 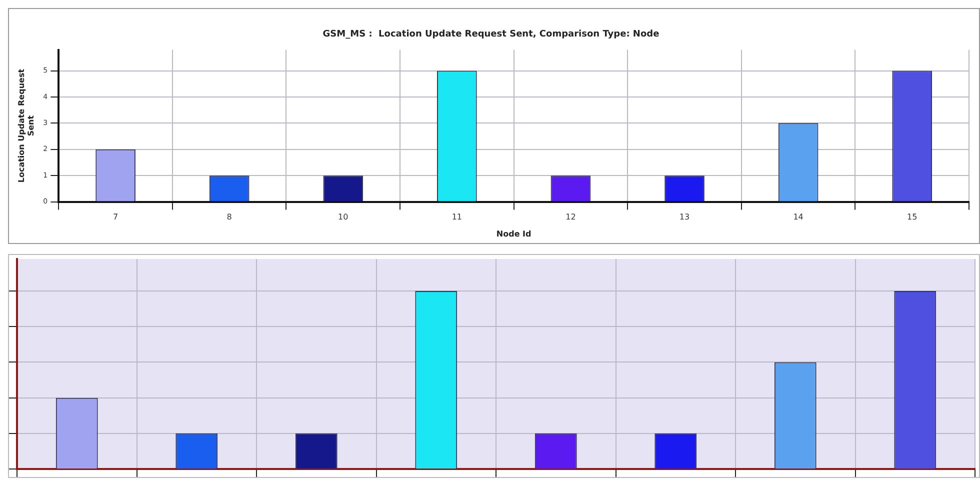 I want to click on x-tick-label: 15, so click(x=912, y=217).